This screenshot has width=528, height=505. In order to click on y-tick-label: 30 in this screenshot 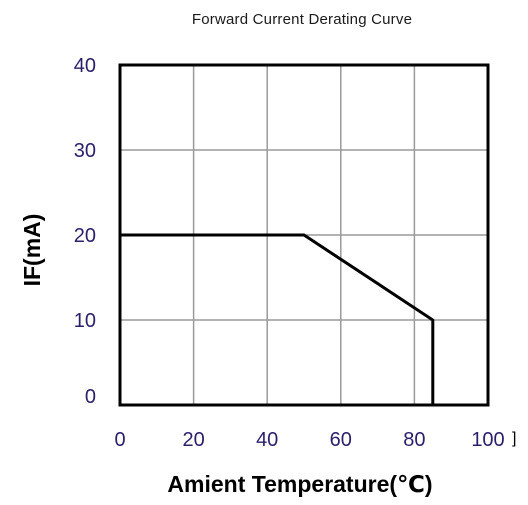, I will do `click(85, 151)`.